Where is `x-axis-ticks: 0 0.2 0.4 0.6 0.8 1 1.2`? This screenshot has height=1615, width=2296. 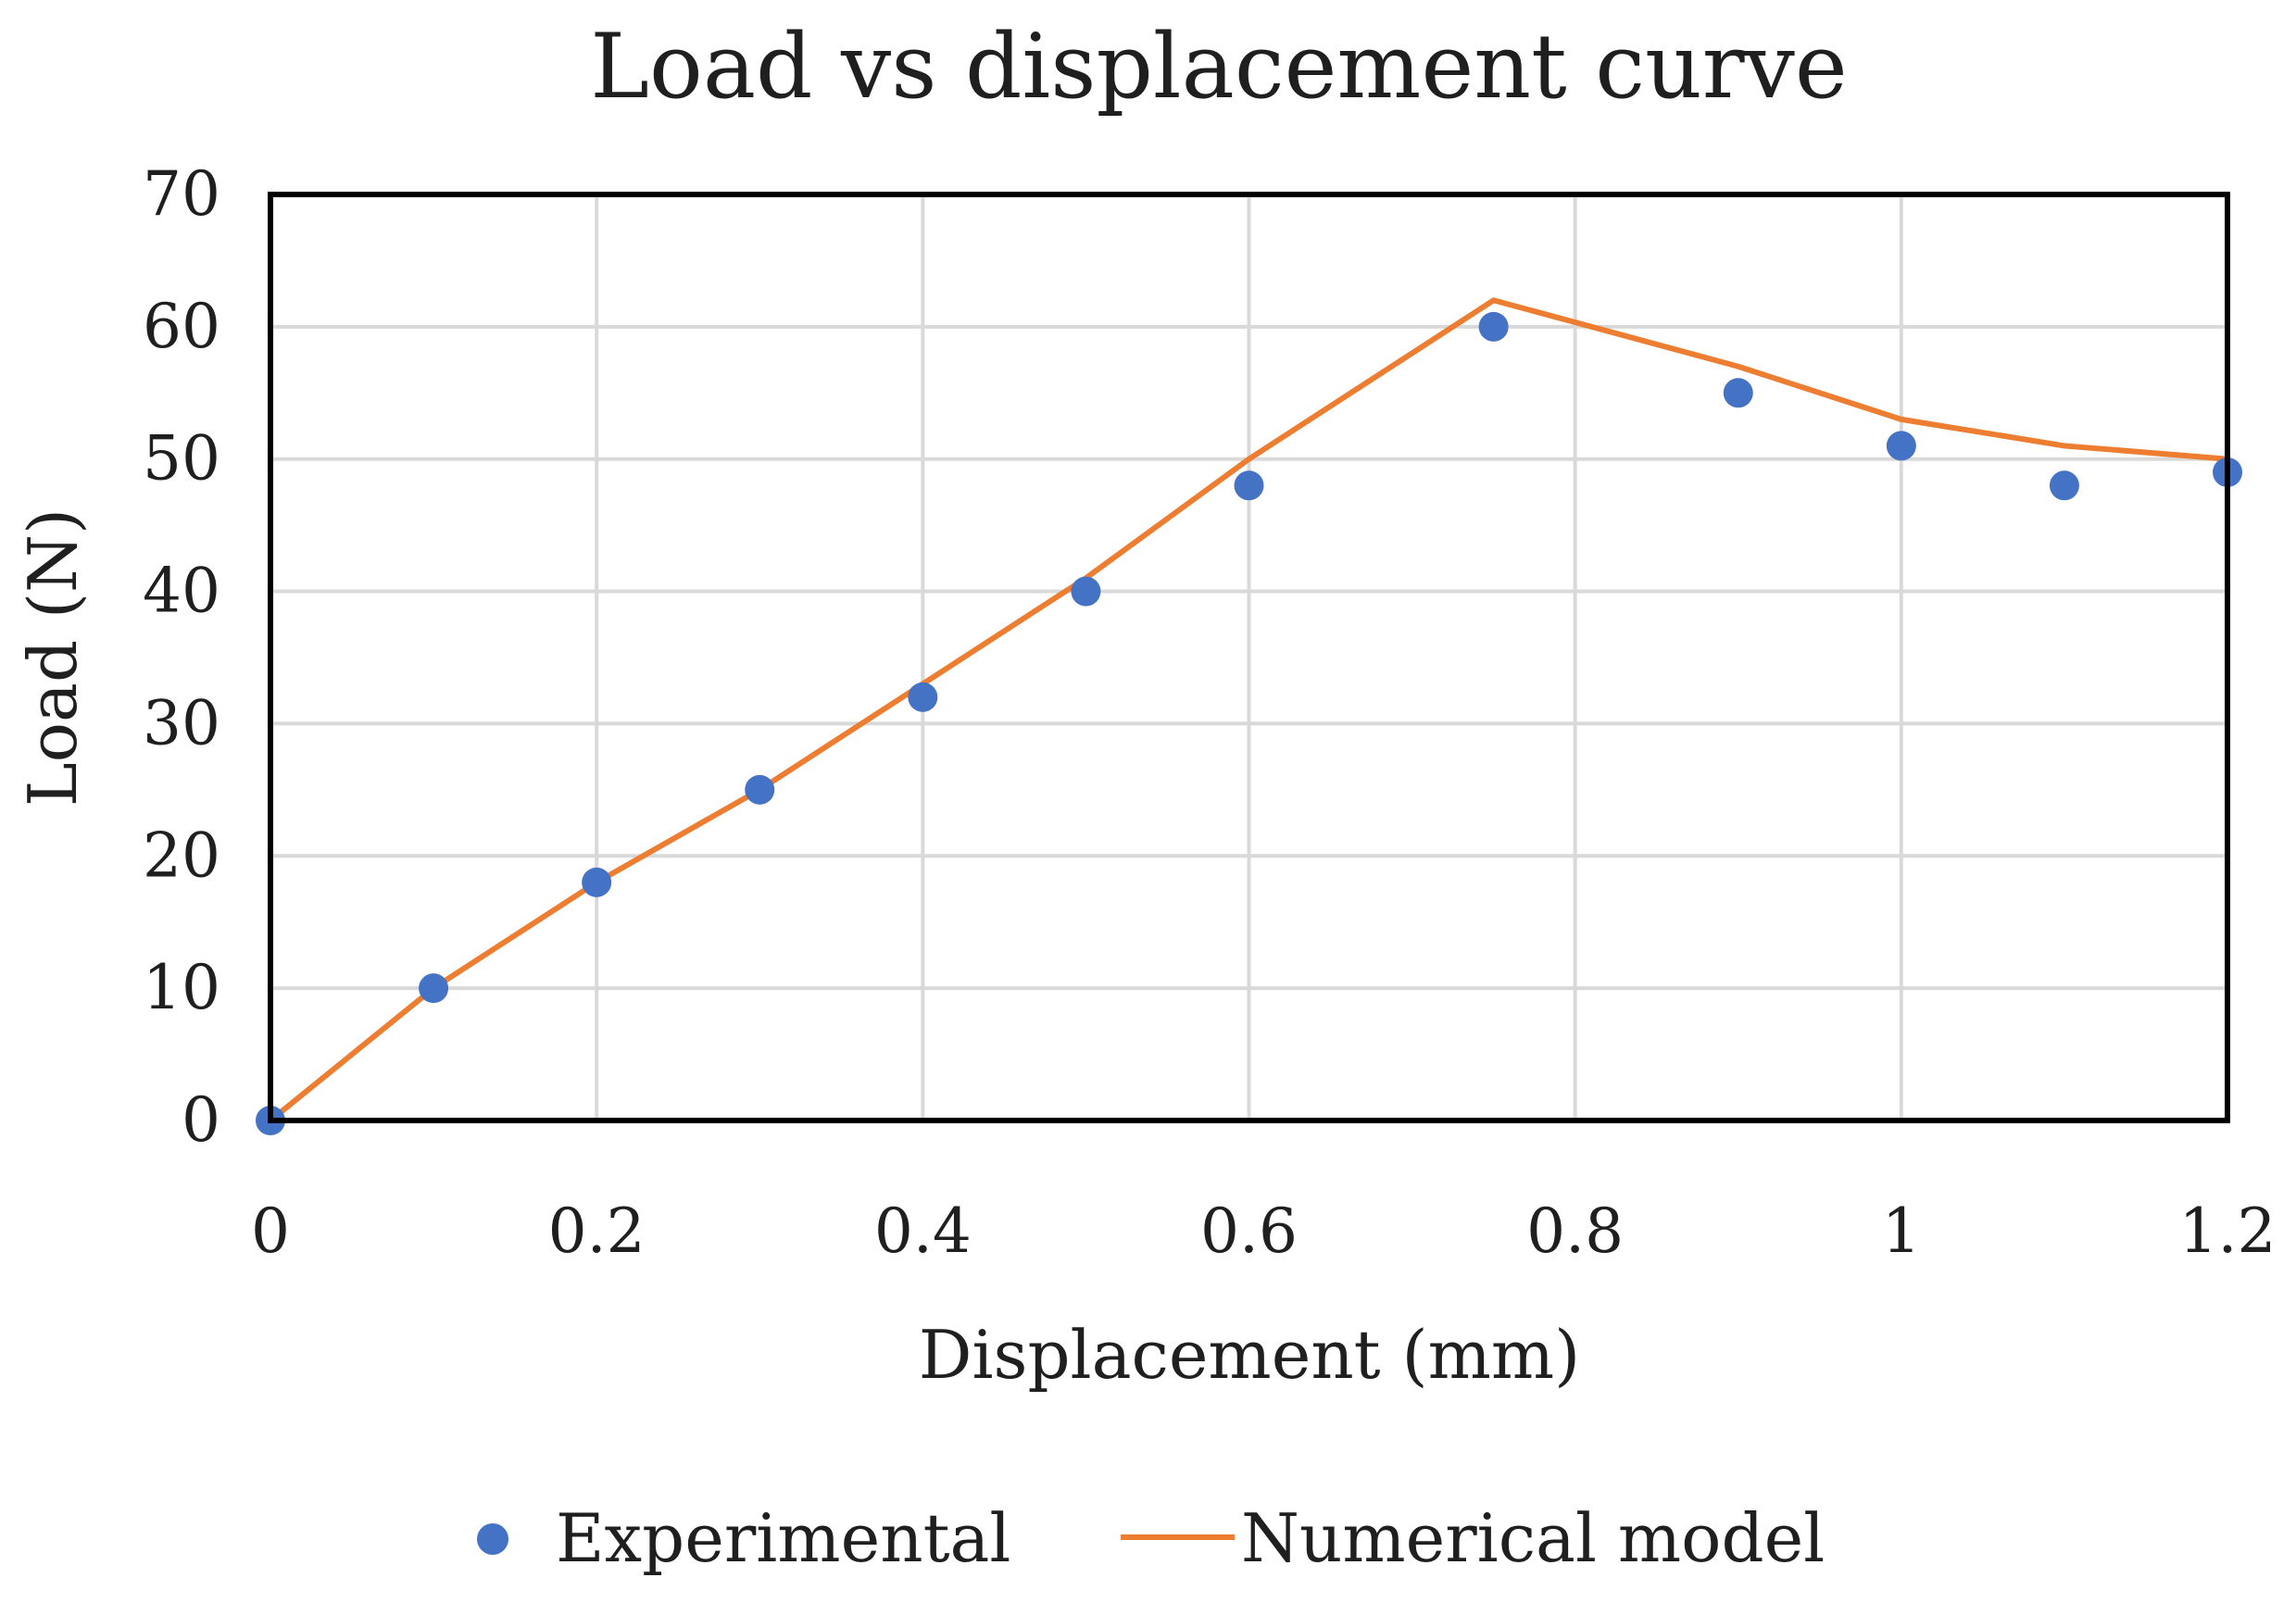
x-axis-ticks: 0 0.2 0.4 0.6 0.8 1 1.2 is located at coordinates (1263, 1231).